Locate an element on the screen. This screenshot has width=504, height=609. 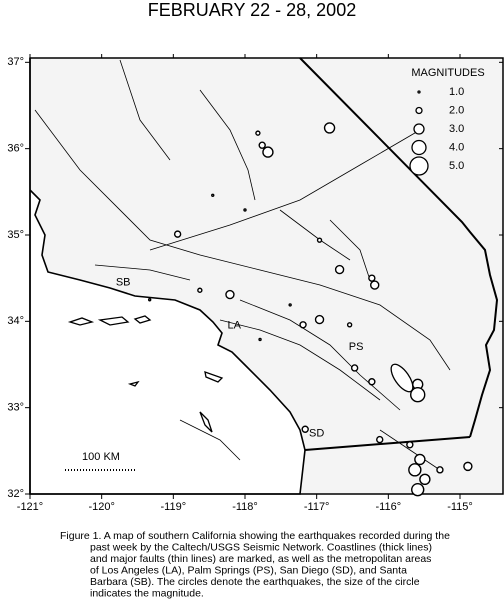
place-label: LA is located at coordinates (235, 326).